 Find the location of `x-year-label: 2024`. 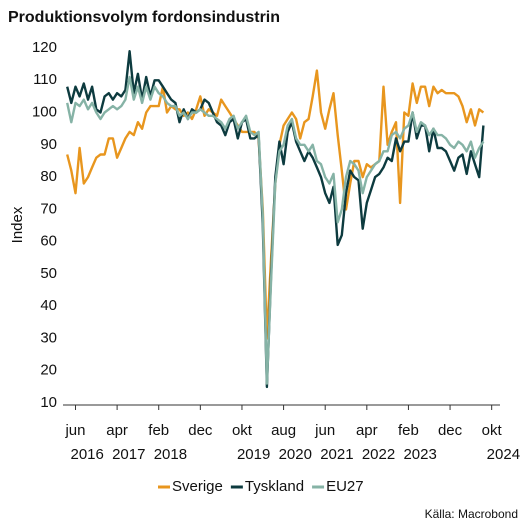

x-year-label: 2024 is located at coordinates (503, 454).